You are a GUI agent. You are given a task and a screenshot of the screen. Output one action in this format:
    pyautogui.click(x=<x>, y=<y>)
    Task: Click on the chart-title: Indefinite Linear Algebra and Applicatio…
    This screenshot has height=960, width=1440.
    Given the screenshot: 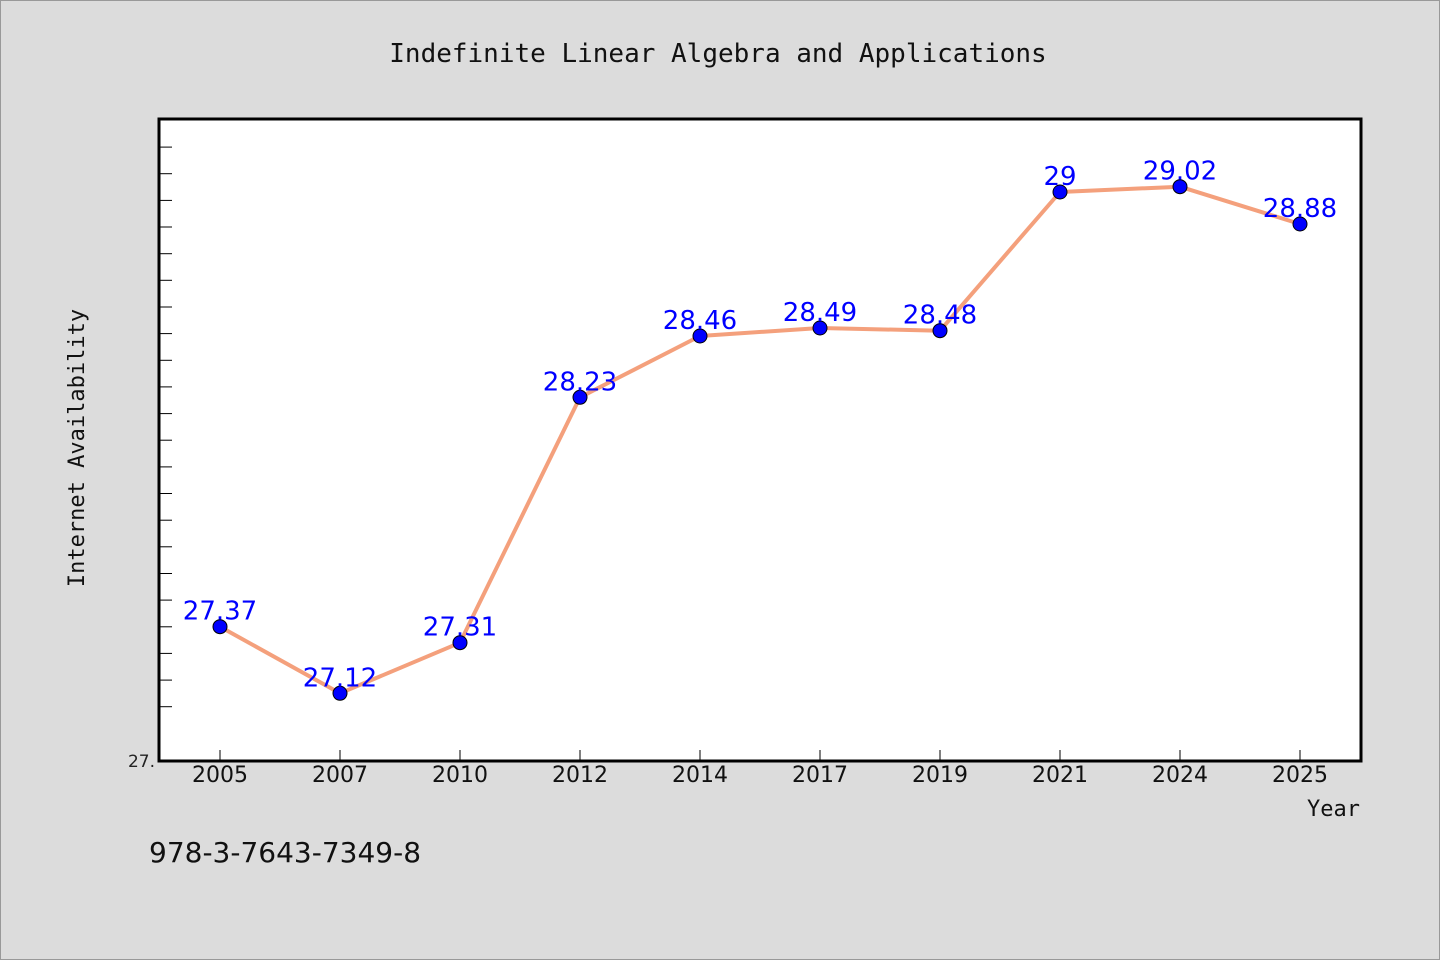 What is the action you would take?
    pyautogui.click(x=717, y=54)
    